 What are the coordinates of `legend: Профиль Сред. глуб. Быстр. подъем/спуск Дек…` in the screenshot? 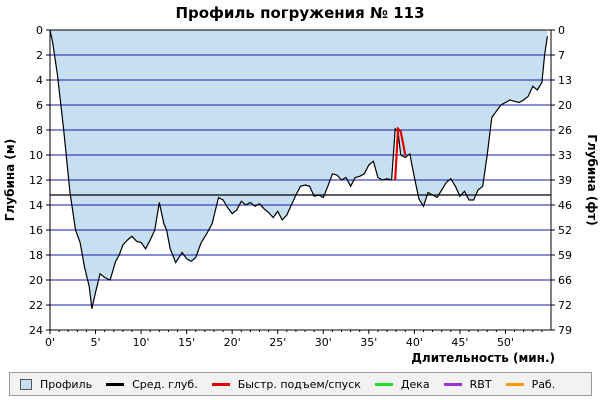 It's located at (300, 384).